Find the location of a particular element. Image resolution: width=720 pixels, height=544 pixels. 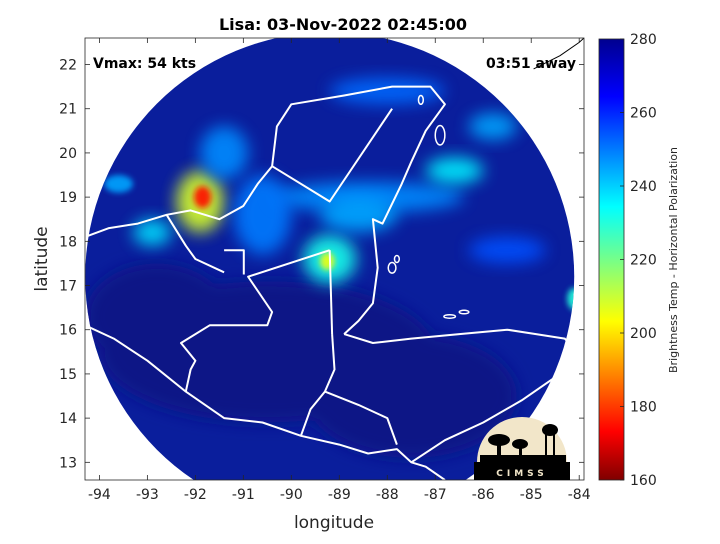

vmax-label: Vmax: 54 kts is located at coordinates (144, 64).